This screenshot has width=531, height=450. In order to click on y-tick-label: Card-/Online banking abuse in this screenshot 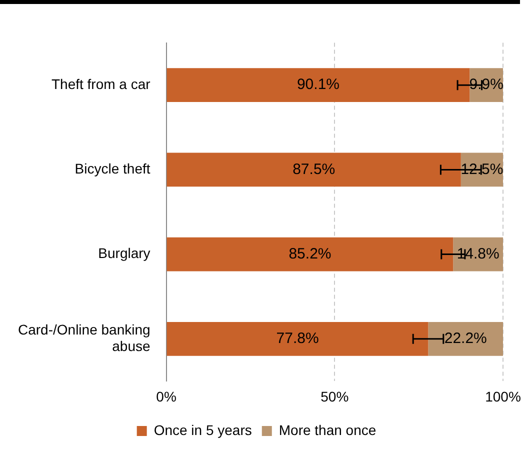, I will do `click(84, 337)`.